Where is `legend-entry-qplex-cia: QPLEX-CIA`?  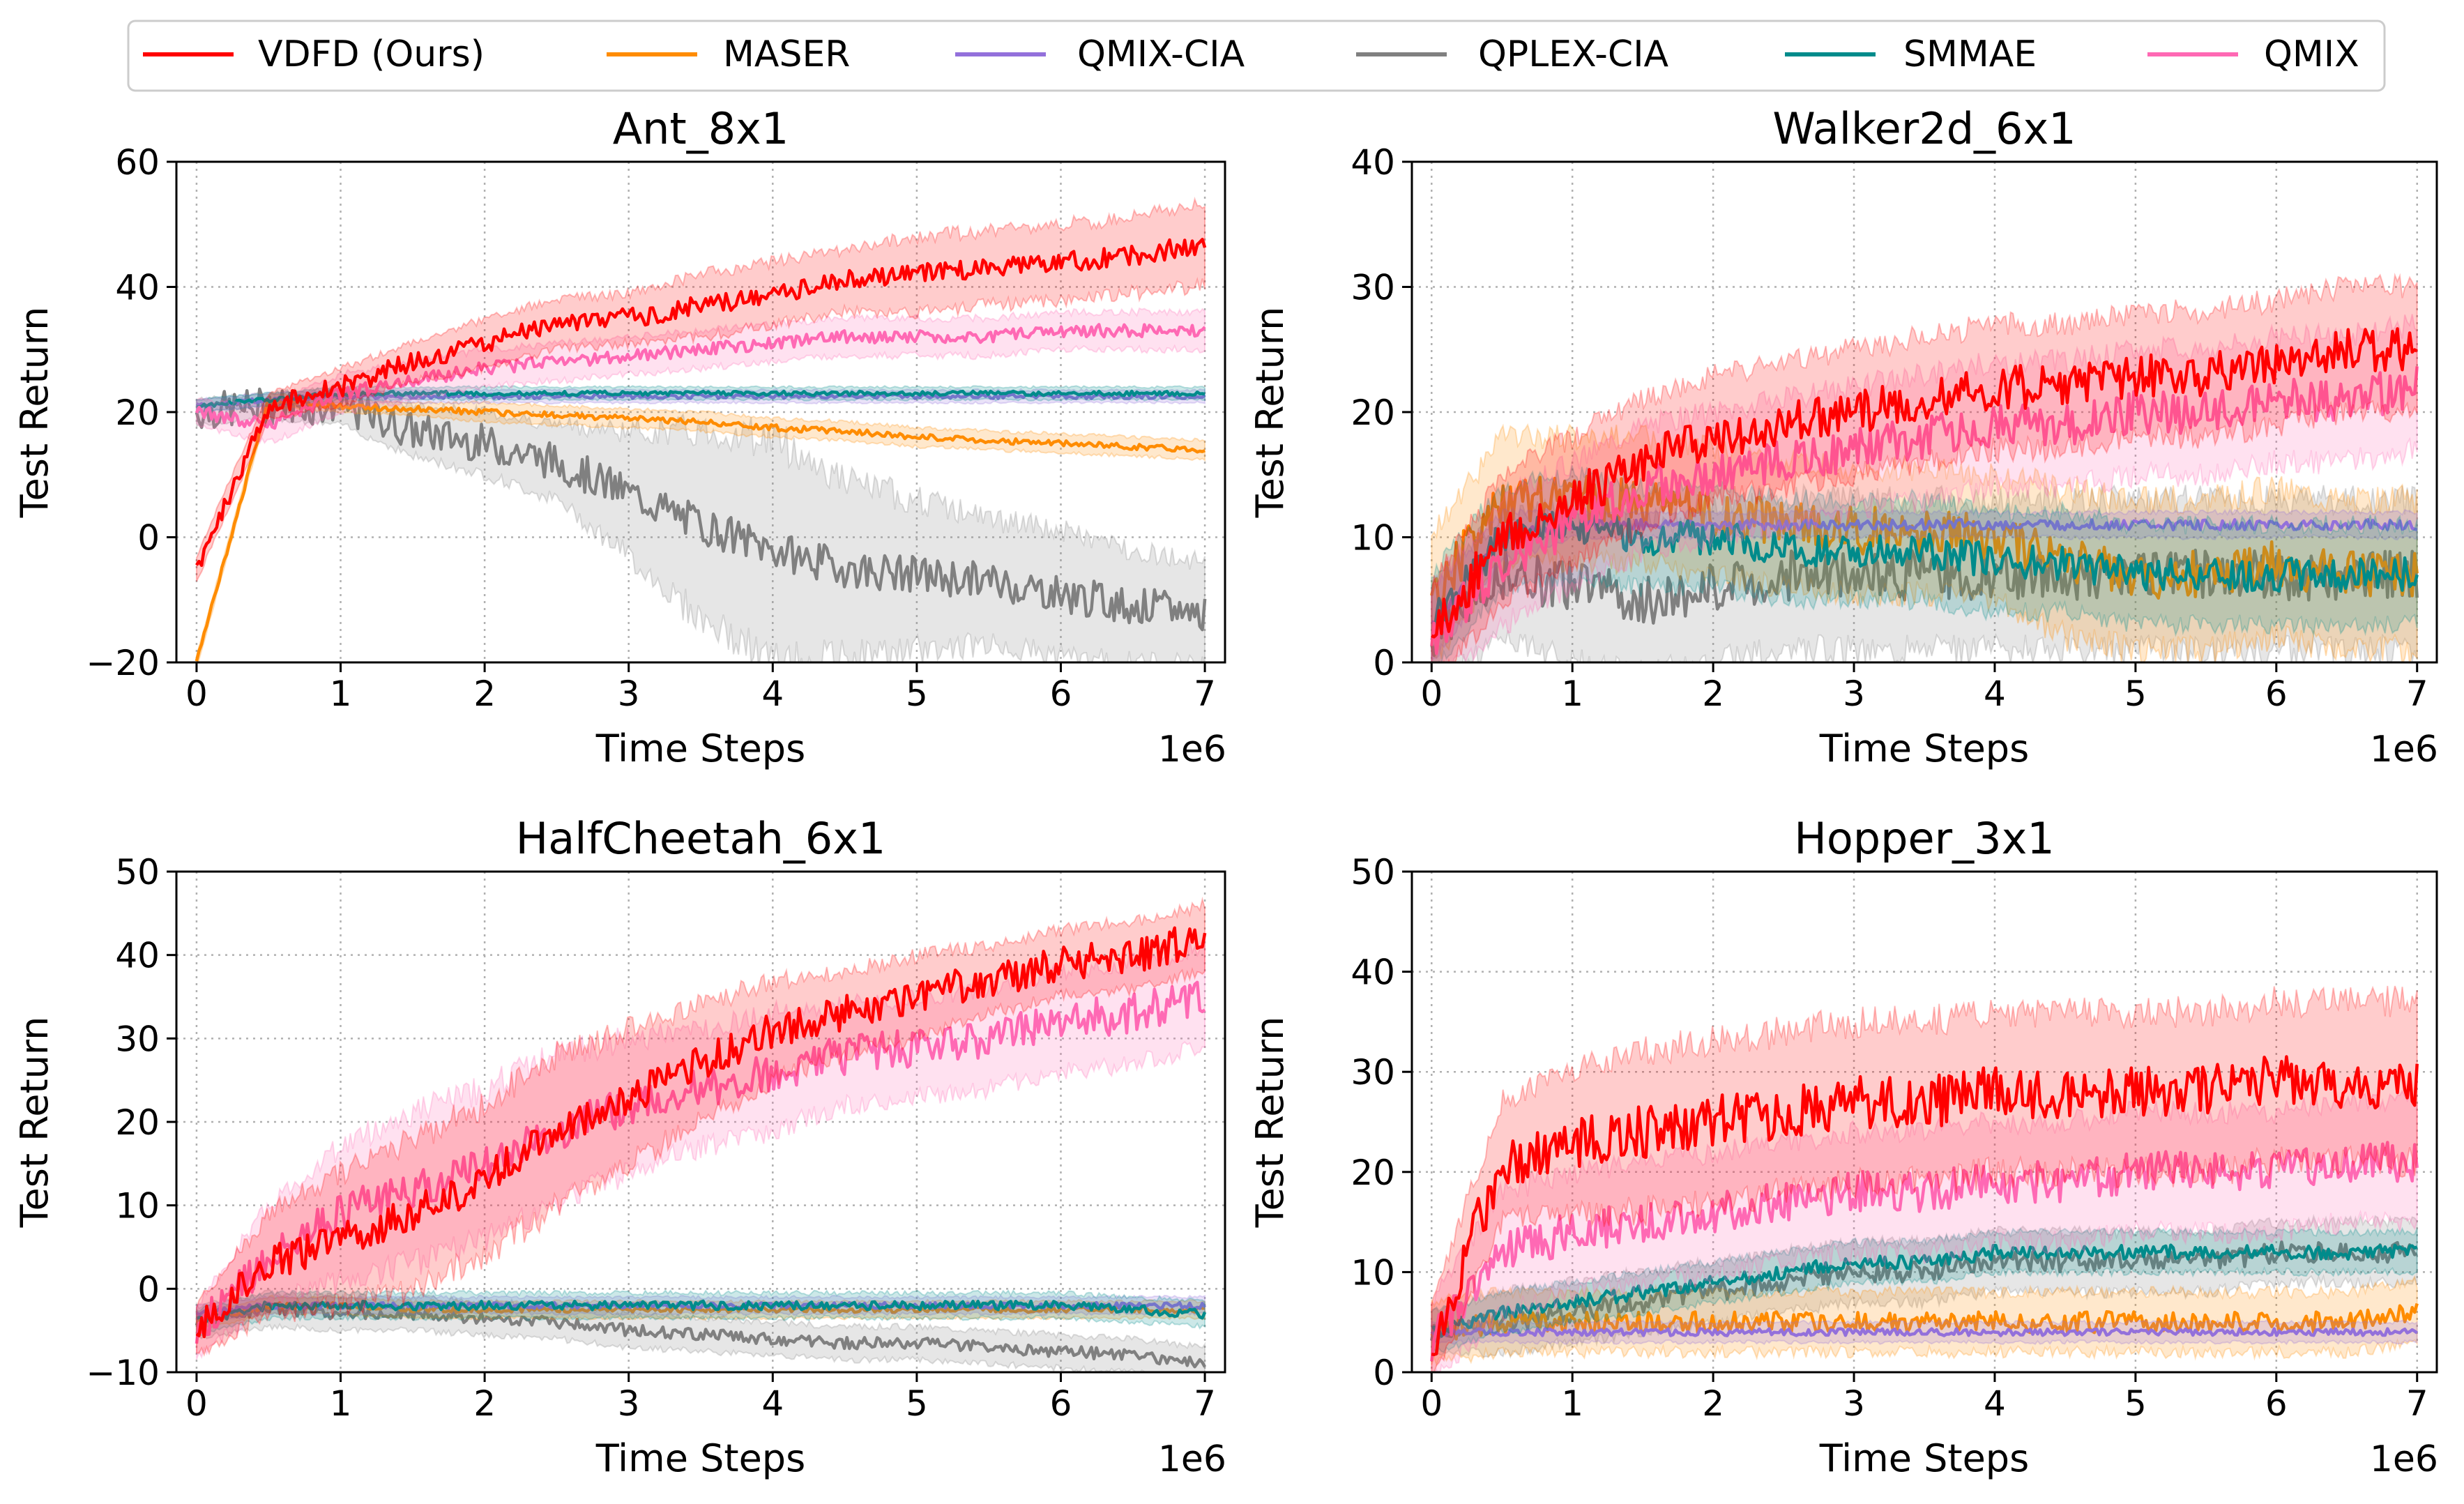
legend-entry-qplex-cia: QPLEX-CIA is located at coordinates (1512, 54).